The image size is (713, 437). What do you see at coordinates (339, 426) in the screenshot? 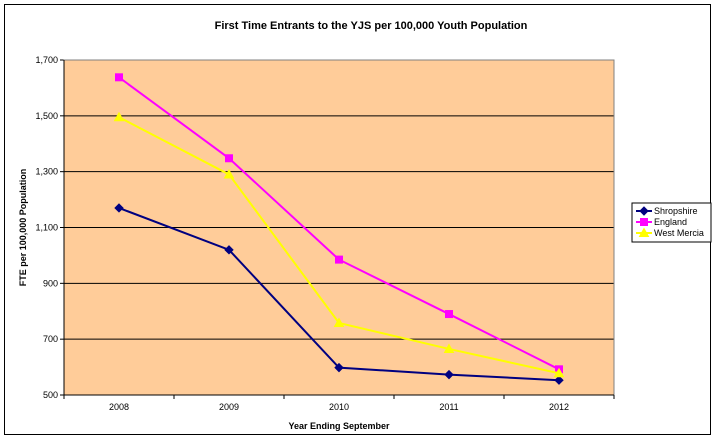
I see `x-axis-label: Year Ending September` at bounding box center [339, 426].